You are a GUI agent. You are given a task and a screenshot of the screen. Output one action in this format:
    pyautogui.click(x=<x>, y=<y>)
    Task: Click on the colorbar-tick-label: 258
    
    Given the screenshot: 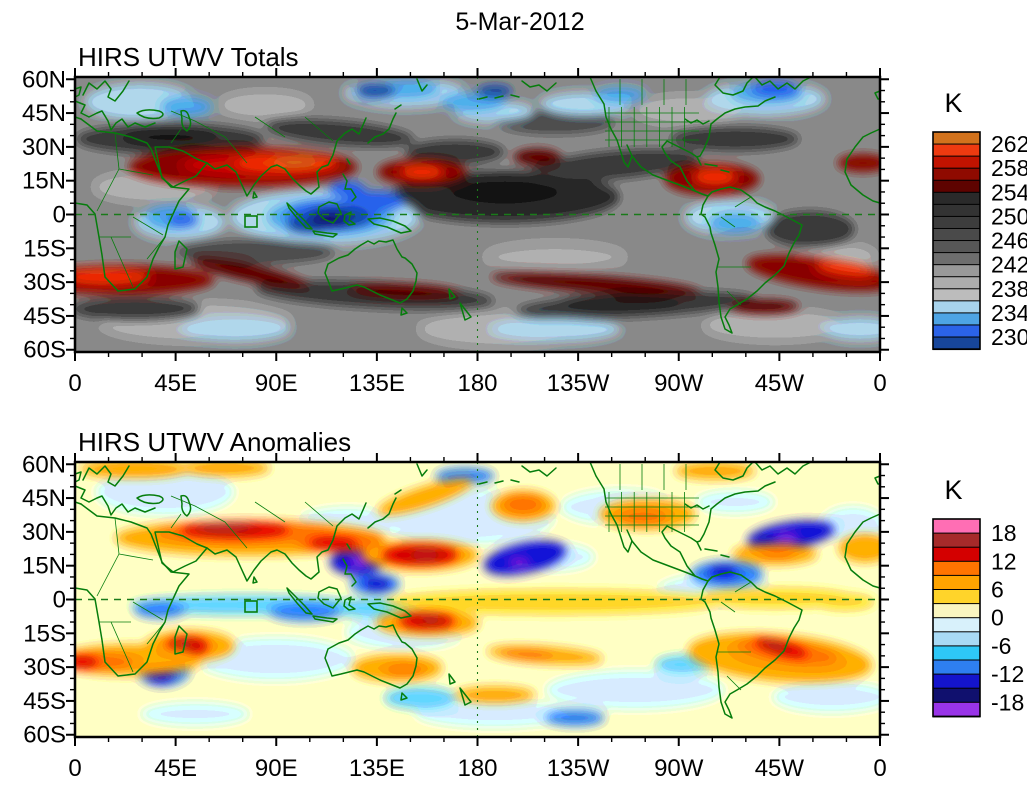 What is the action you would take?
    pyautogui.click(x=1009, y=168)
    